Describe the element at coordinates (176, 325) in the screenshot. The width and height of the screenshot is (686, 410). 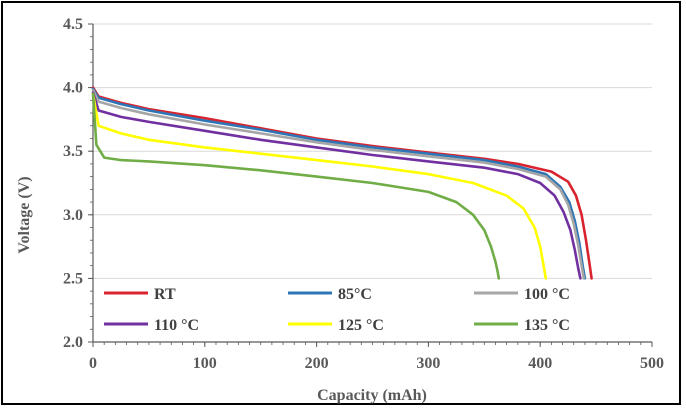
I see `legend-label: 110 °C` at that location.